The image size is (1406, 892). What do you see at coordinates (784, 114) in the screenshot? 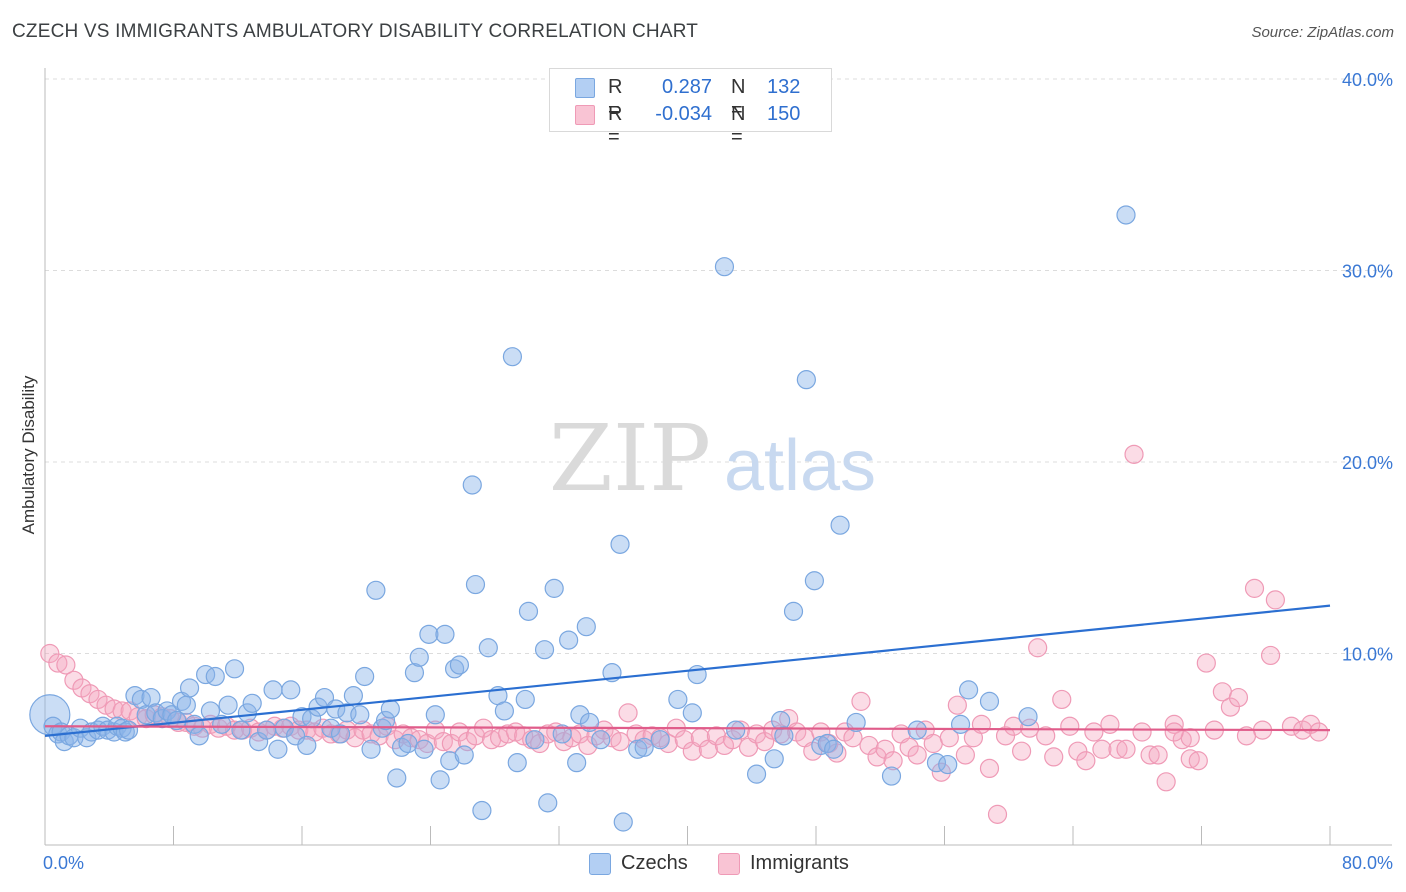
I see `legend-n-value: 150` at bounding box center [784, 114].